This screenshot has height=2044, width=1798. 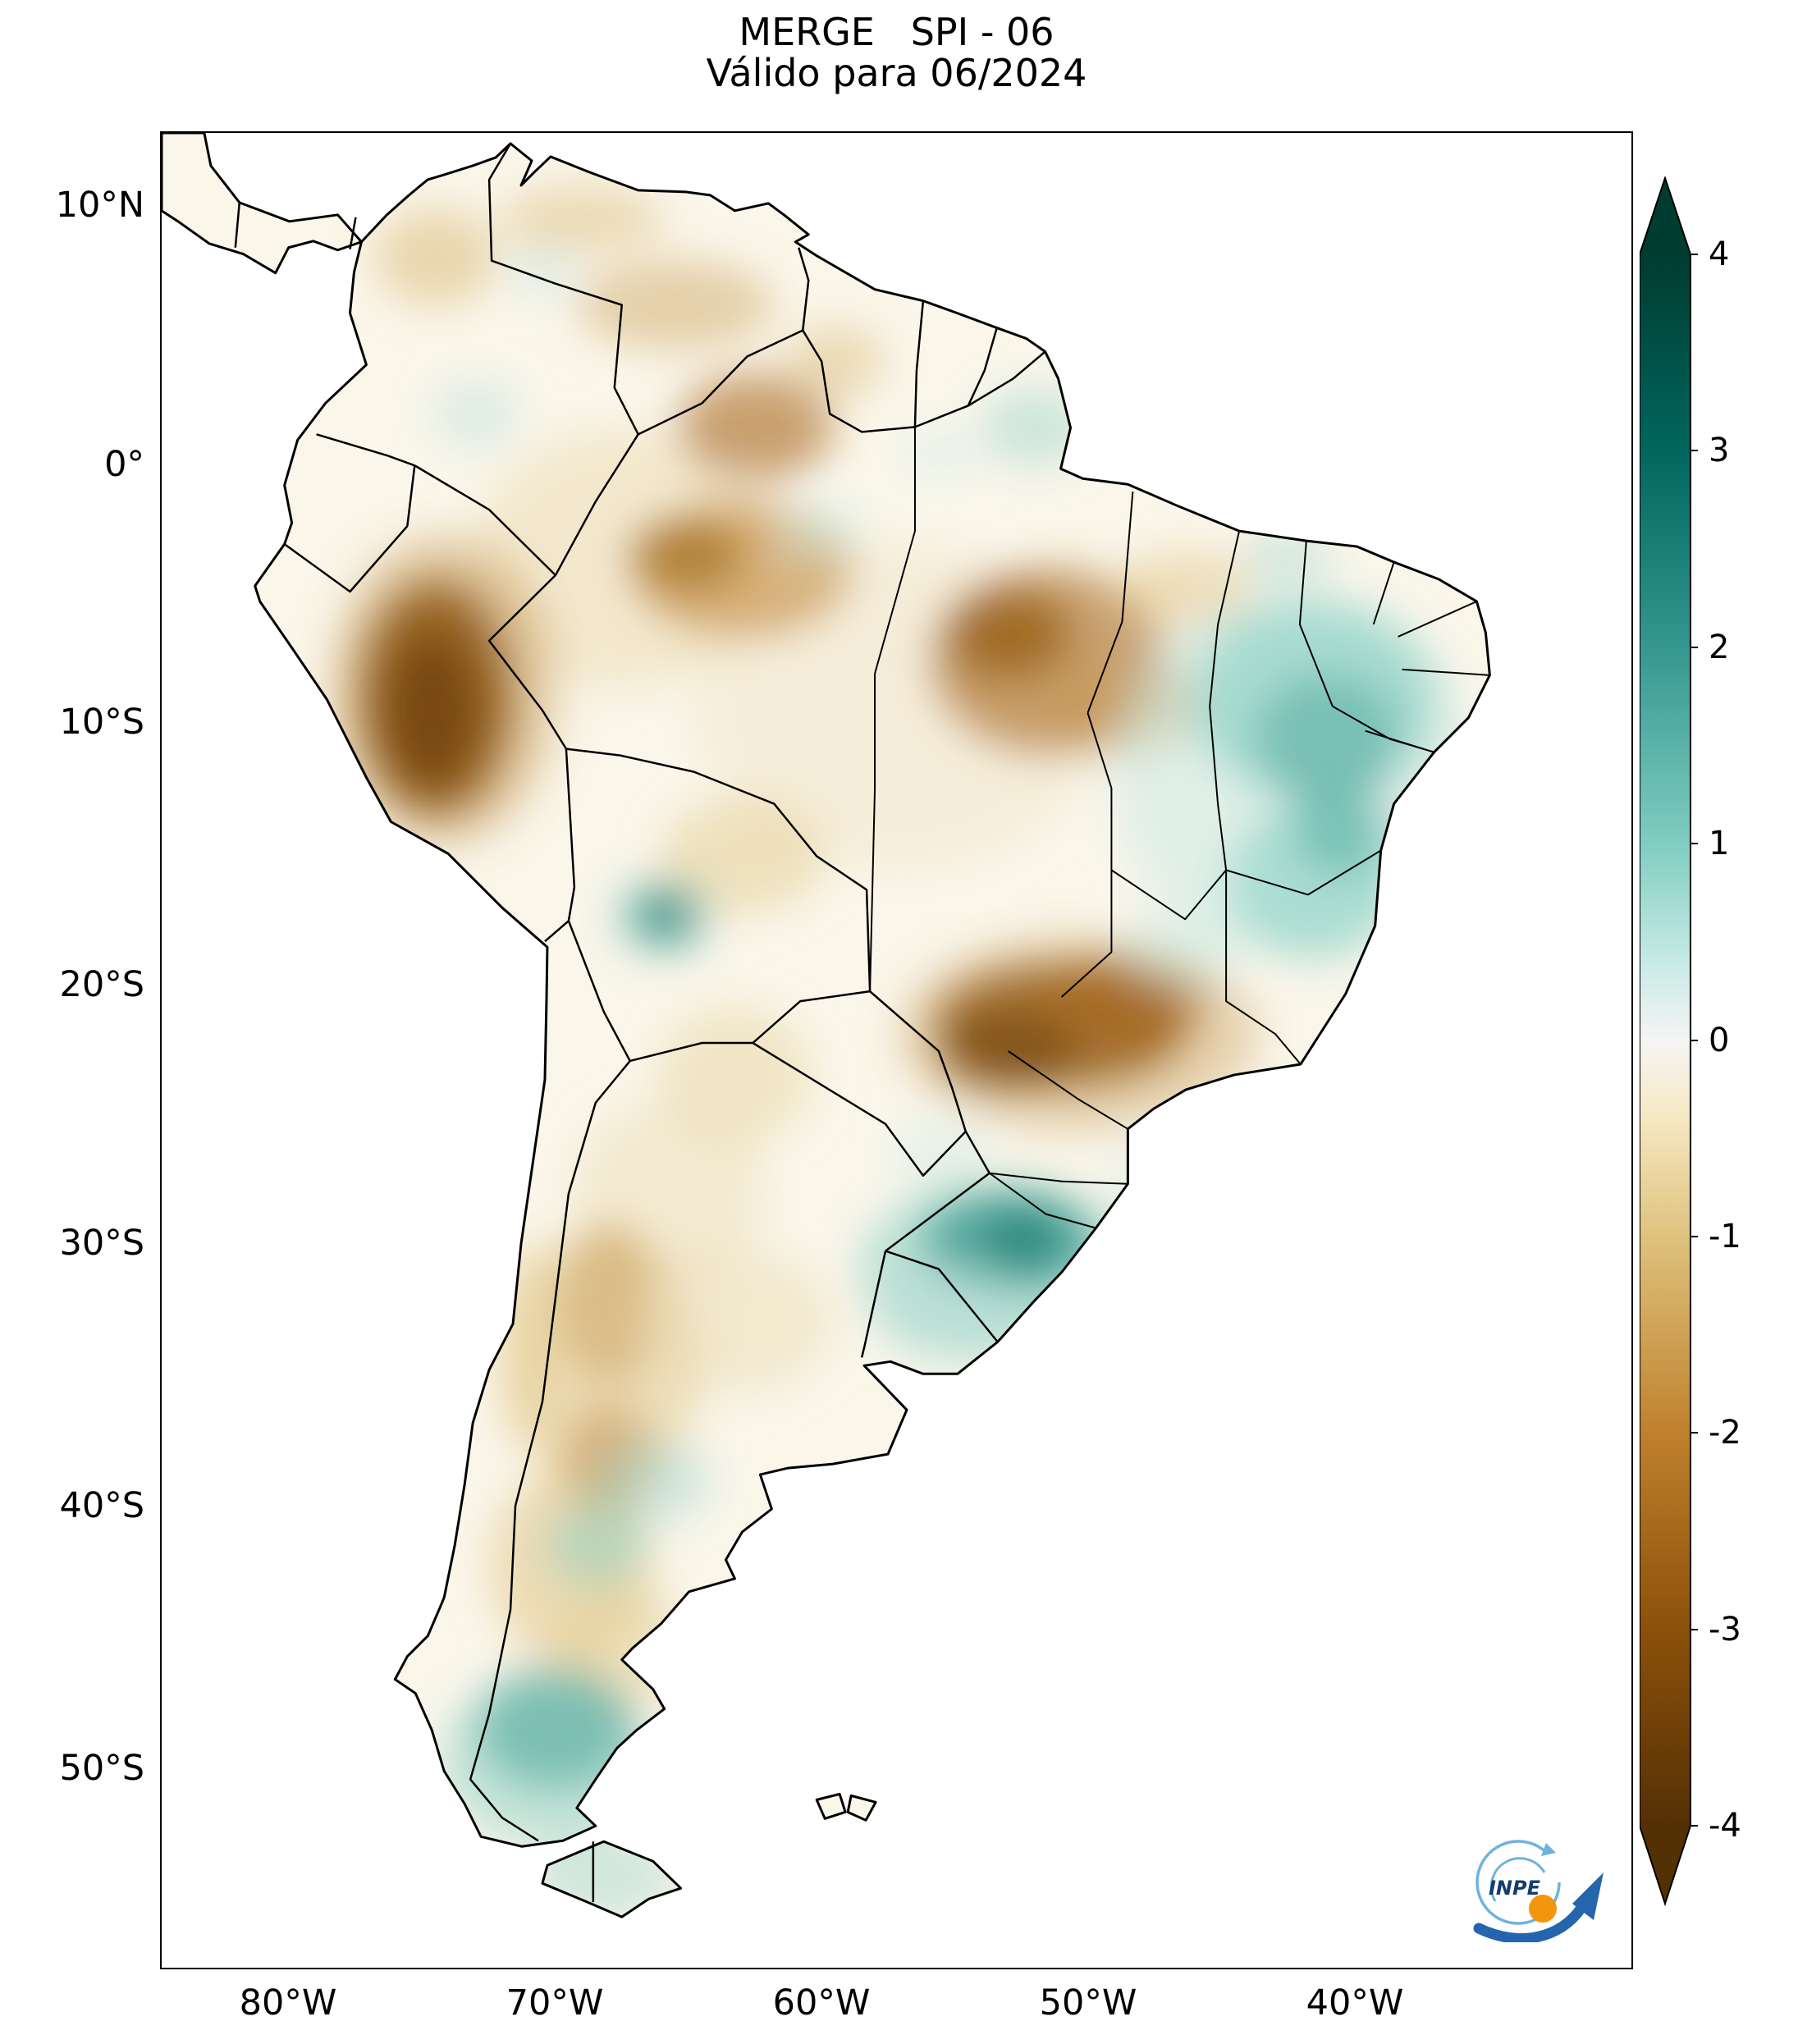 I want to click on cbar-tick-m2: -2, so click(x=1725, y=1433).